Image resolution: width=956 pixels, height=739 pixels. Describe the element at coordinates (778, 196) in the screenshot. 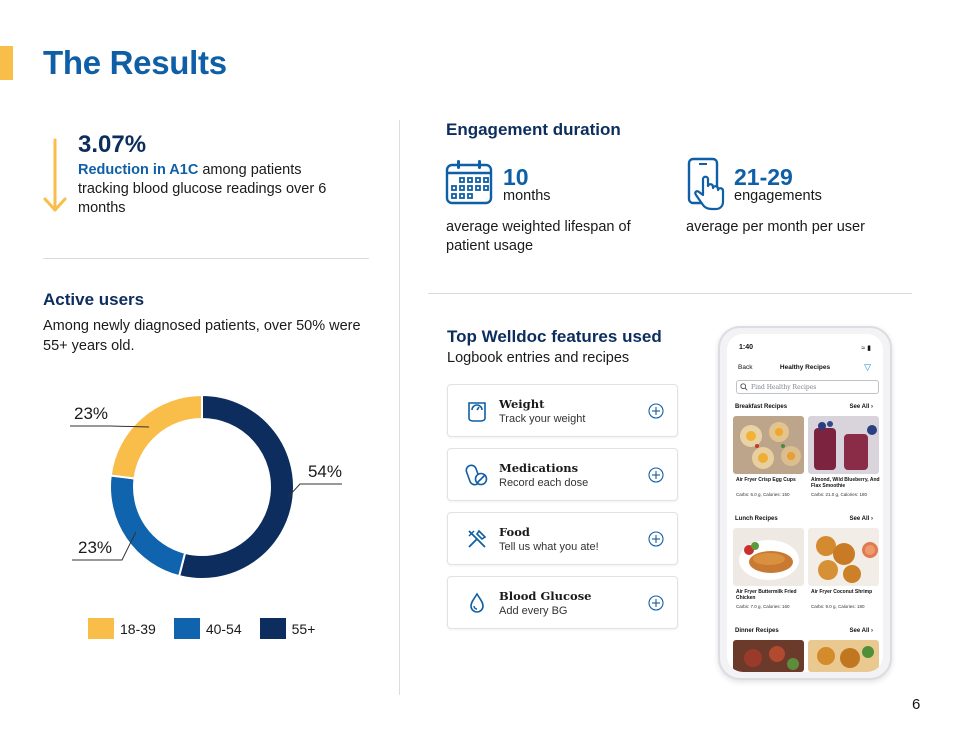

I see `engagement-count-unit: engagements` at that location.